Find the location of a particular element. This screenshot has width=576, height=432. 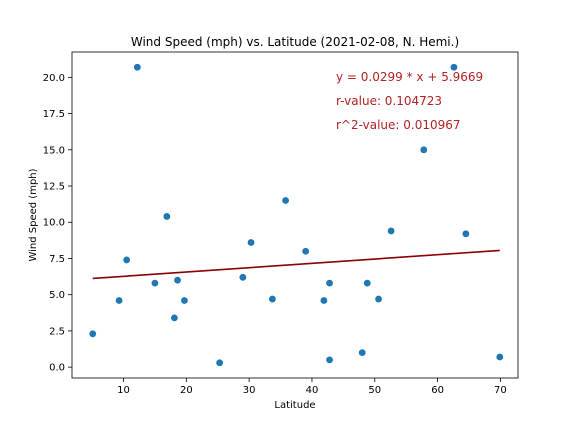

y-tick-label: 10.0 is located at coordinates (54, 223).